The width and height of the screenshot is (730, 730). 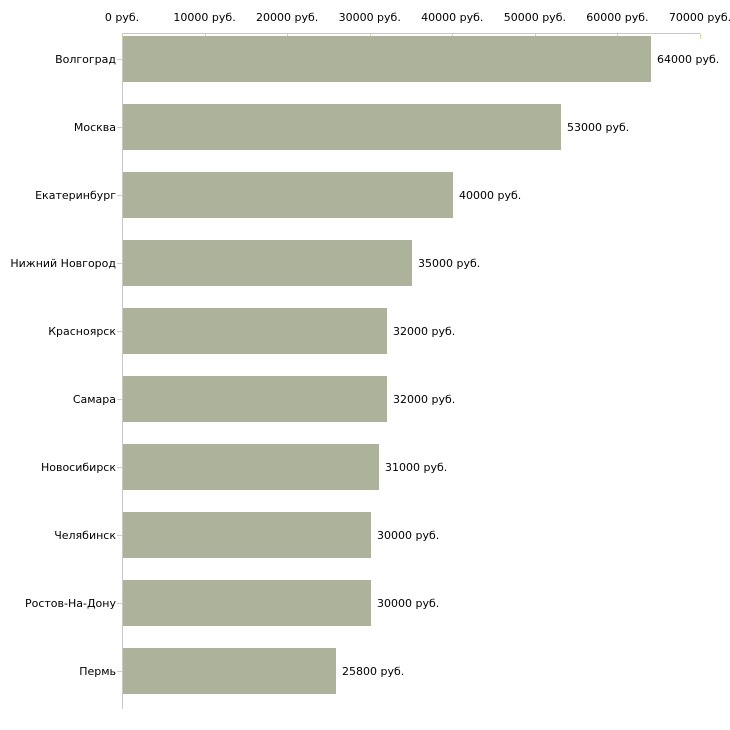 What do you see at coordinates (94, 127) in the screenshot?
I see `category-label: Москва` at bounding box center [94, 127].